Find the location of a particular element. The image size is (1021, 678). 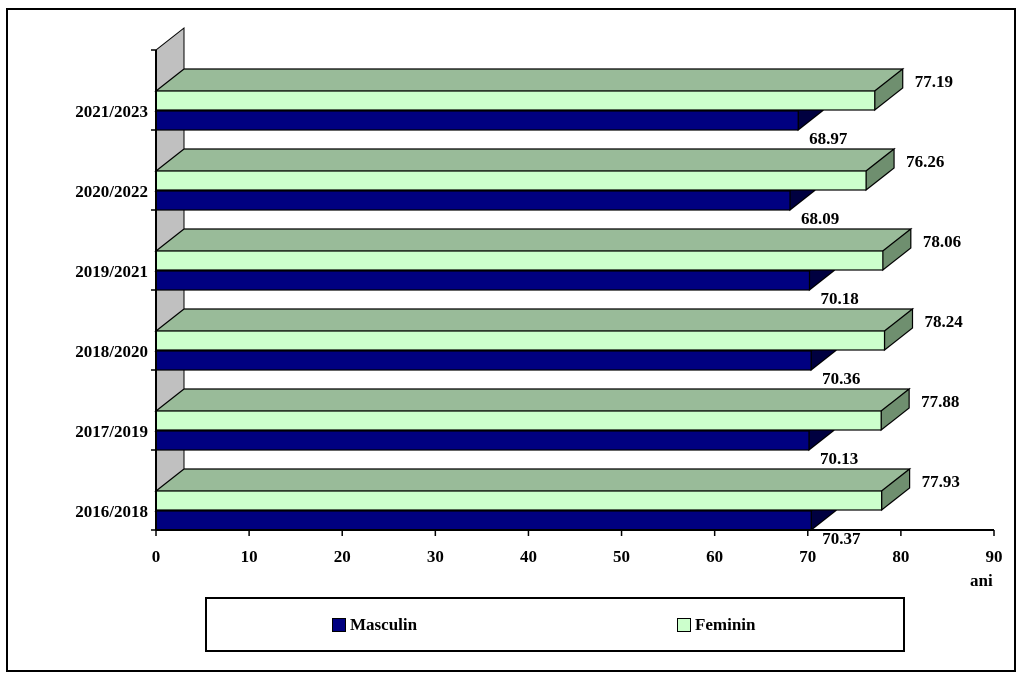

x-tick-label: 70 is located at coordinates (807, 556).